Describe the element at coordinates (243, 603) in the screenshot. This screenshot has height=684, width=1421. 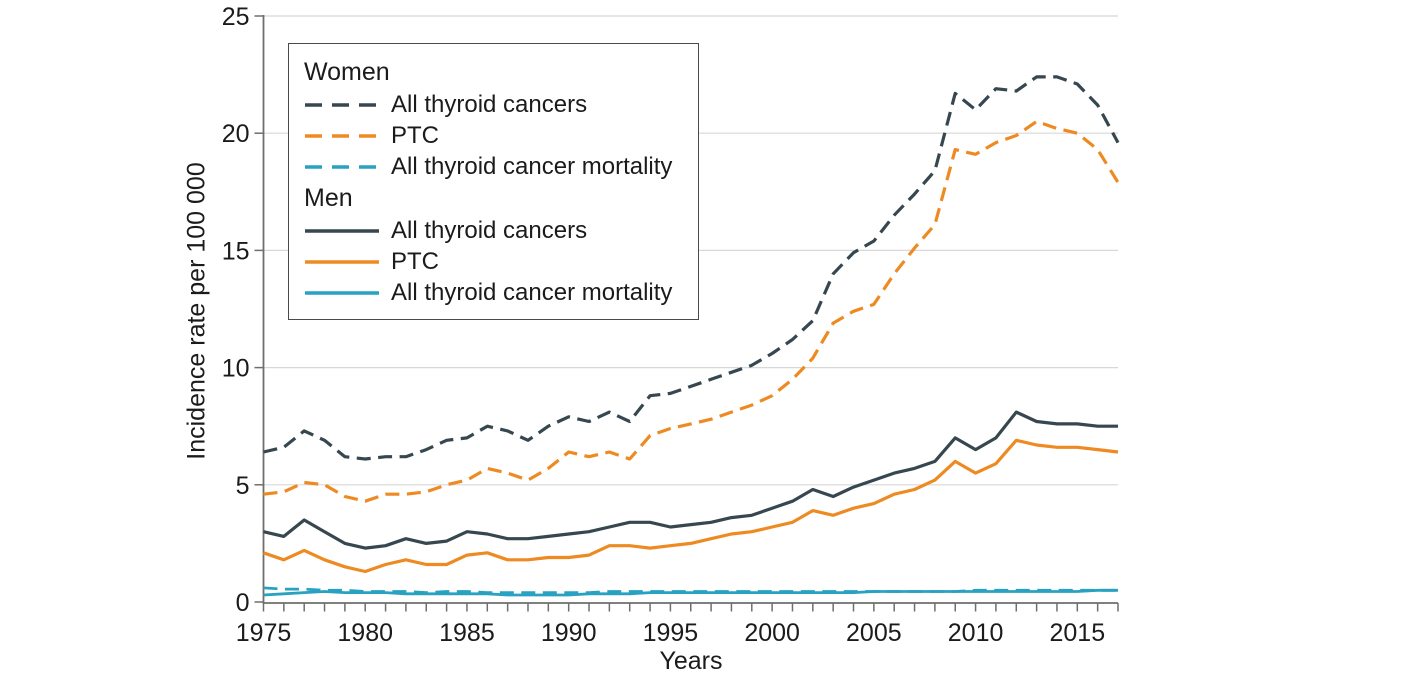
I see `y-tick-label-0: 0` at that location.